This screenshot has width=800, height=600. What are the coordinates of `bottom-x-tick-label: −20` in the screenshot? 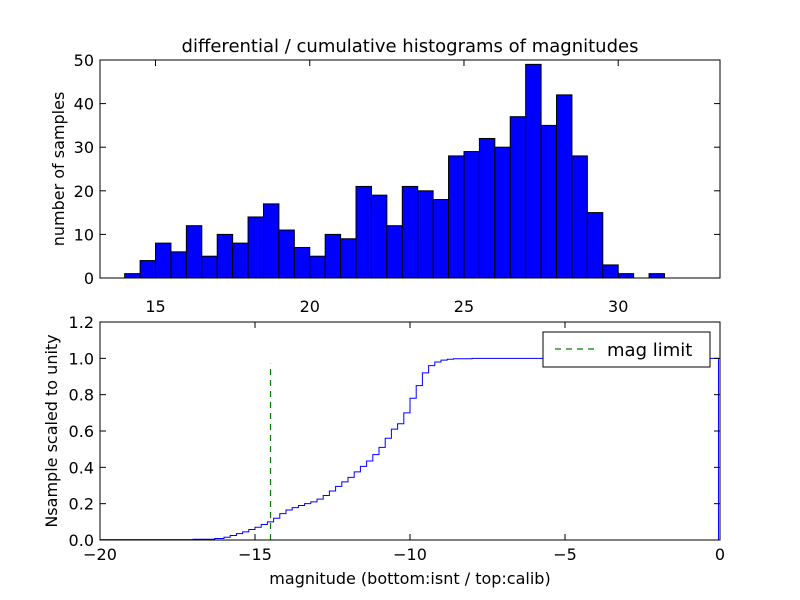 It's located at (100, 554).